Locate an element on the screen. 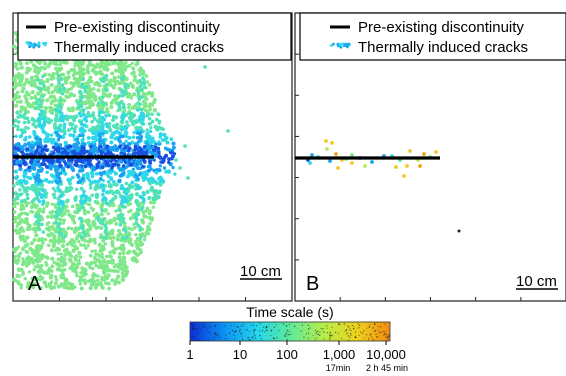  legend-b-discontinuity-label: Pre-existing discontinuity is located at coordinates (441, 27).